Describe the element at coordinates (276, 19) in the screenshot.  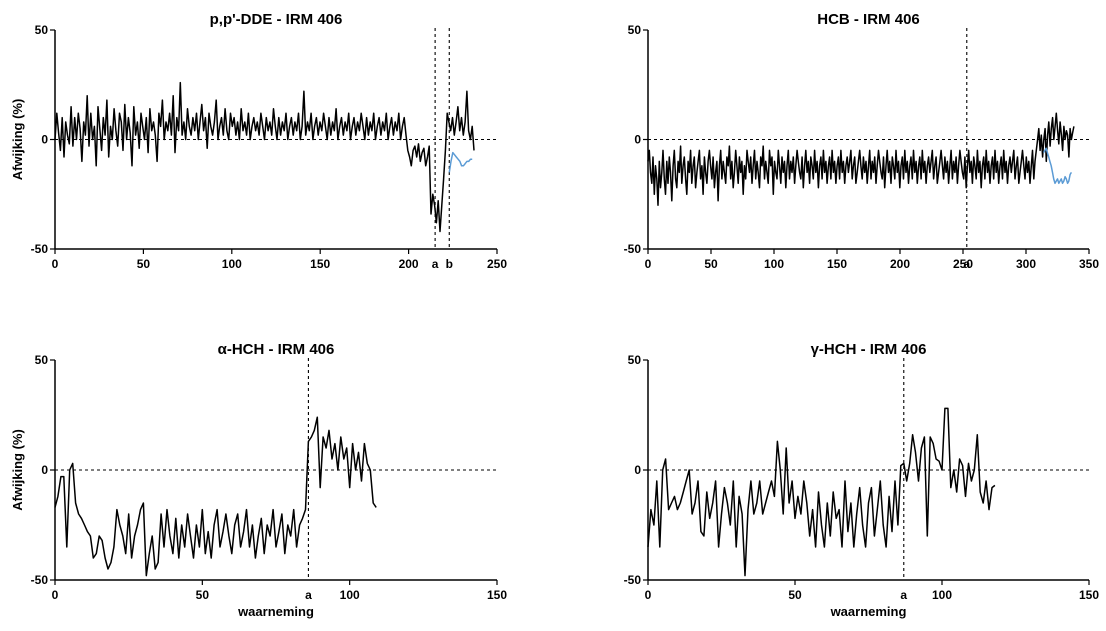
I see `chart-title: p,p'-DDE - IRM 406` at that location.